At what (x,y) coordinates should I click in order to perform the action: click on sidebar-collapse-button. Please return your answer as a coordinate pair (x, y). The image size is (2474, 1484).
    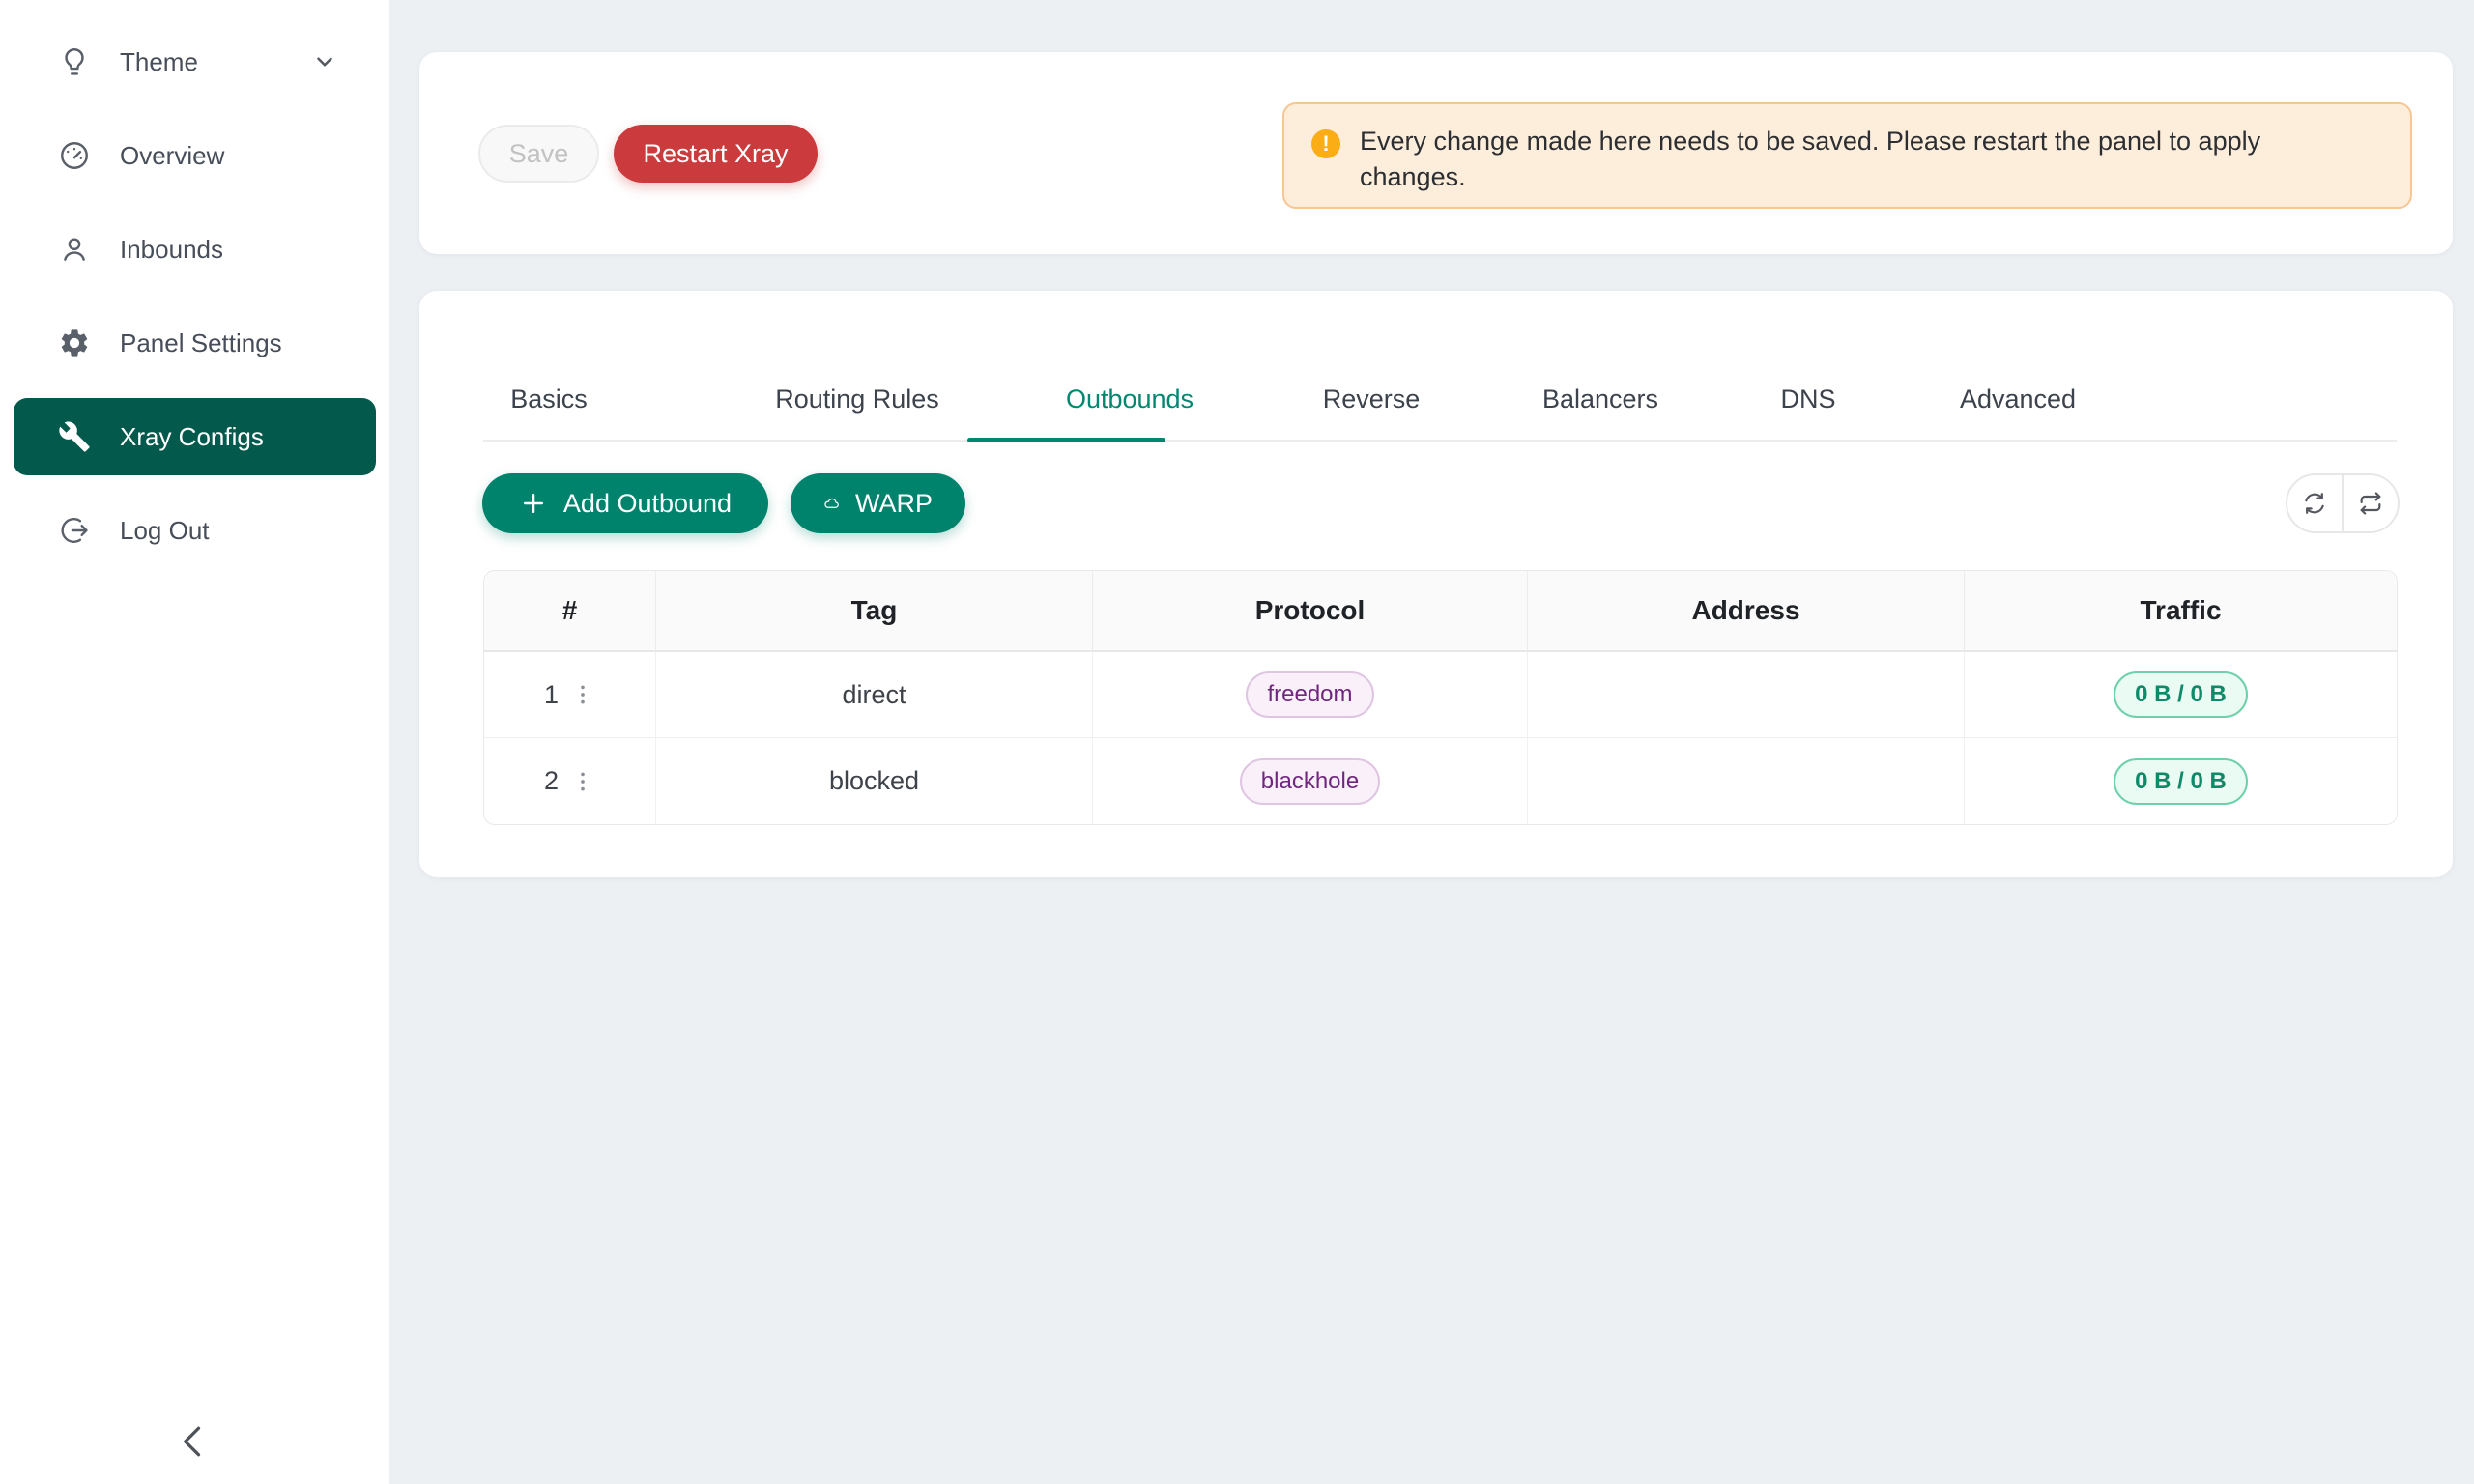
    Looking at the image, I should click on (193, 1441).